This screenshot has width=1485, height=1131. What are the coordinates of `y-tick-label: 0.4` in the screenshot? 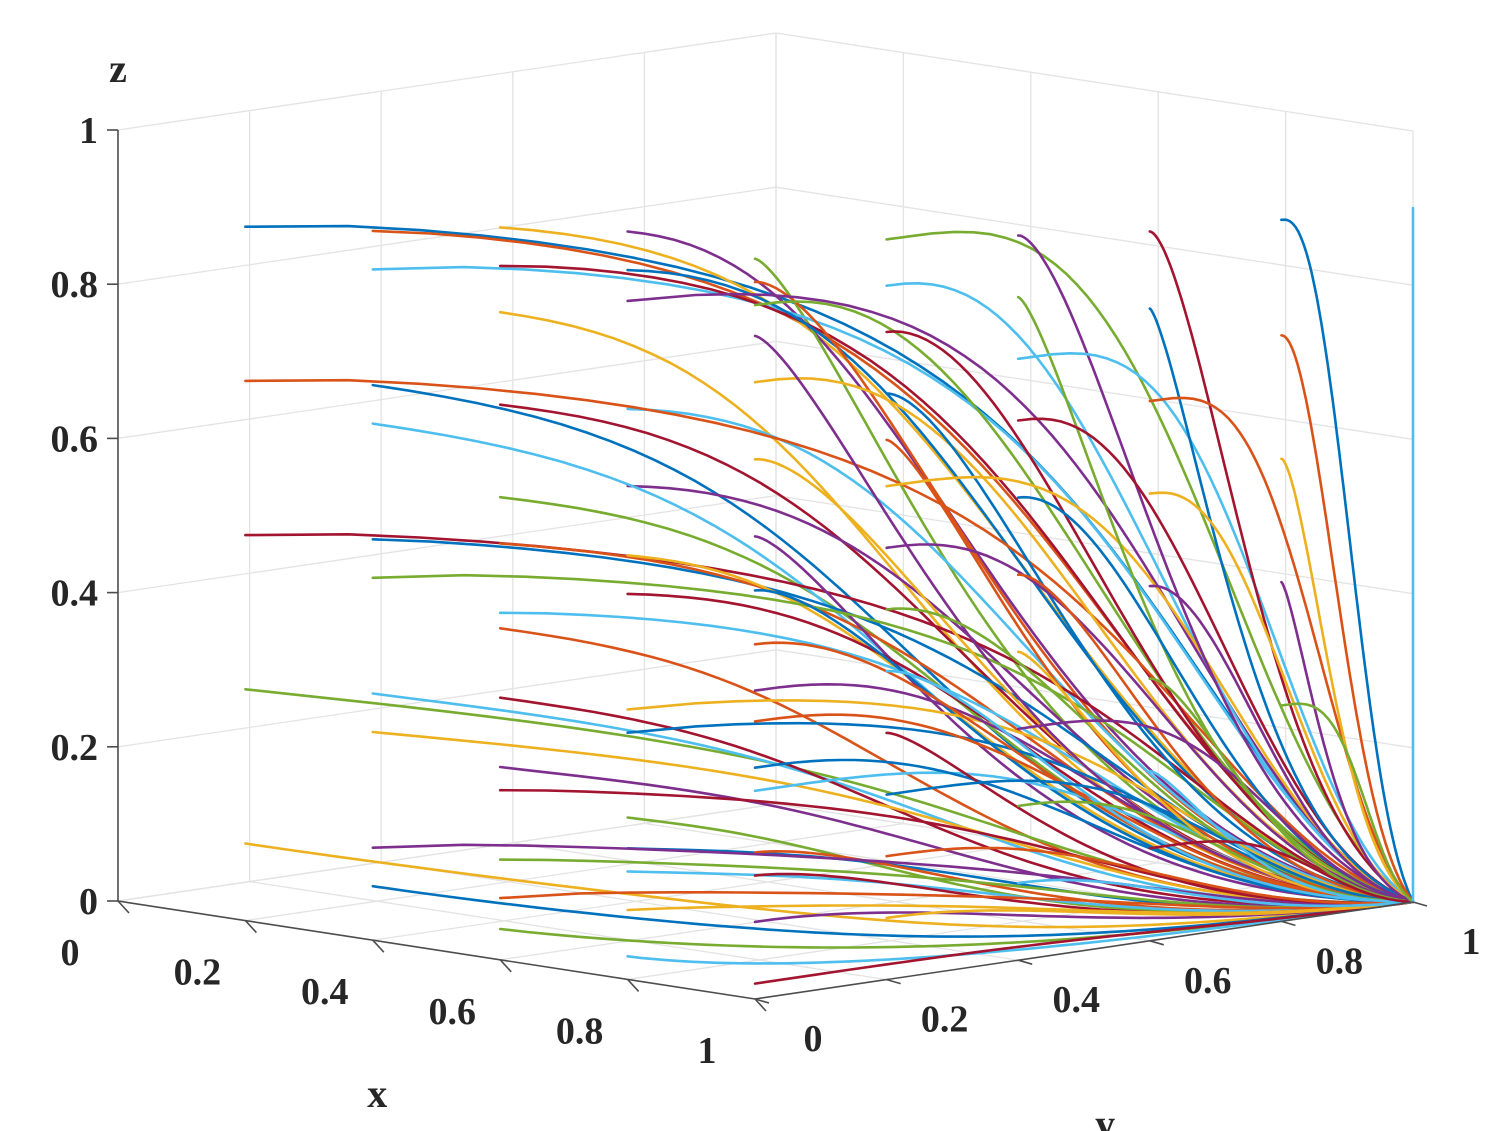 It's located at (1076, 1000).